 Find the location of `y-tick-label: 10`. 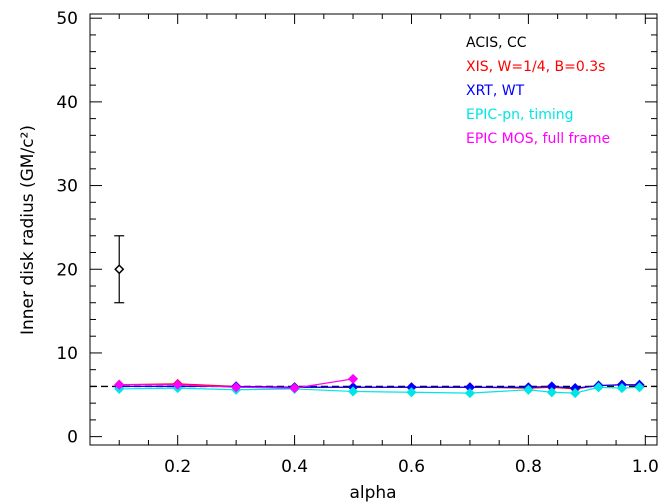

y-tick-label: 10 is located at coordinates (67, 354).